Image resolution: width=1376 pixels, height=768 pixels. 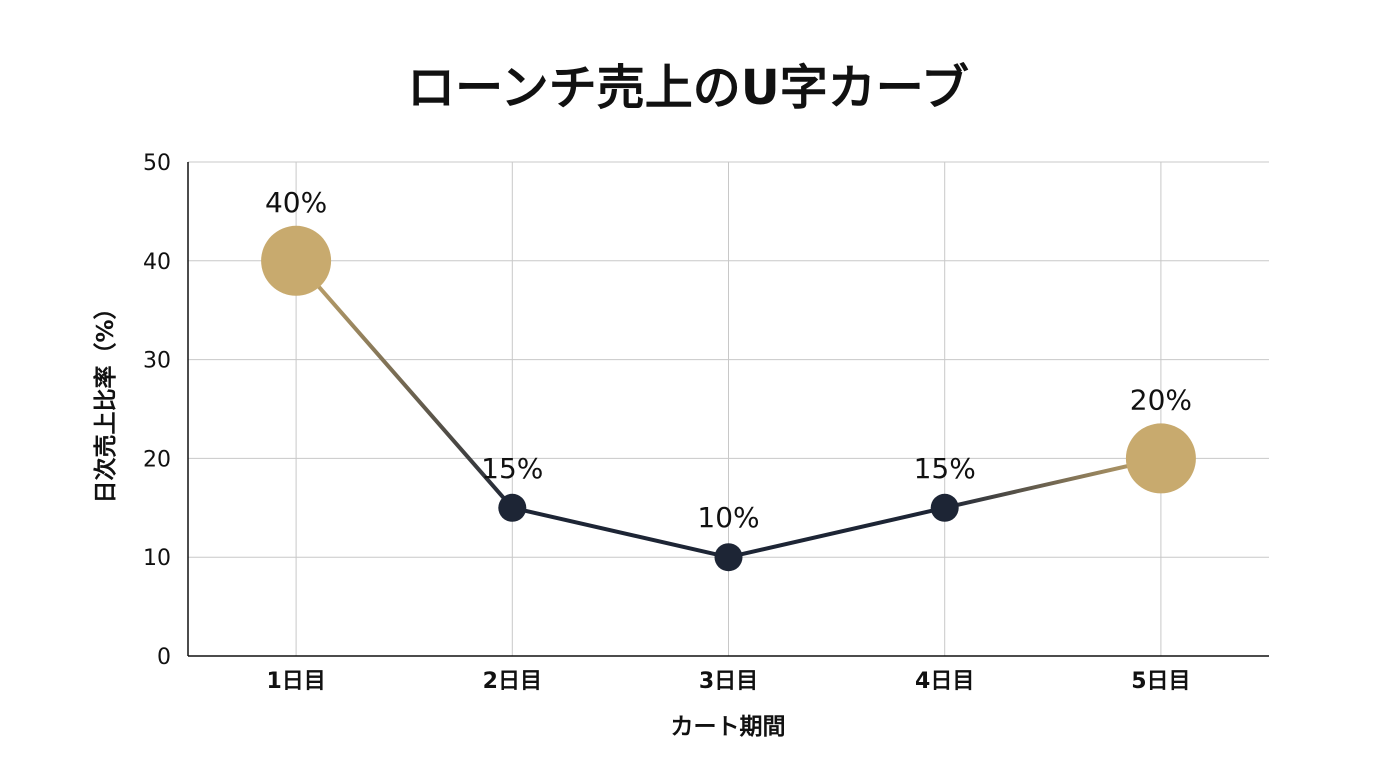 I want to click on data-label: 20%, so click(x=1161, y=399).